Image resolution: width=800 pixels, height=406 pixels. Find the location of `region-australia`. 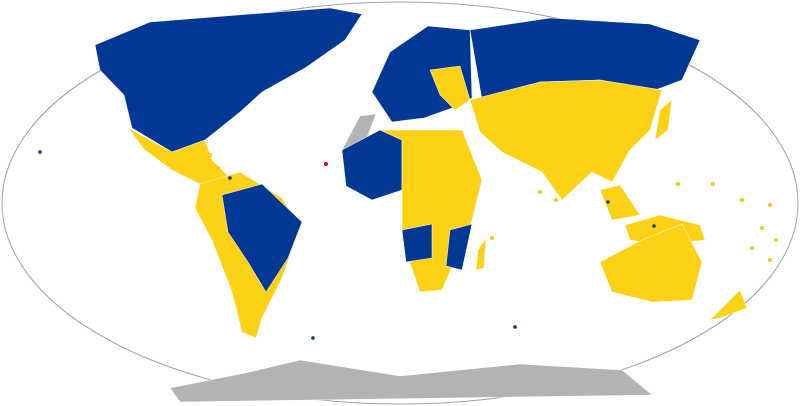

region-australia is located at coordinates (651, 263).